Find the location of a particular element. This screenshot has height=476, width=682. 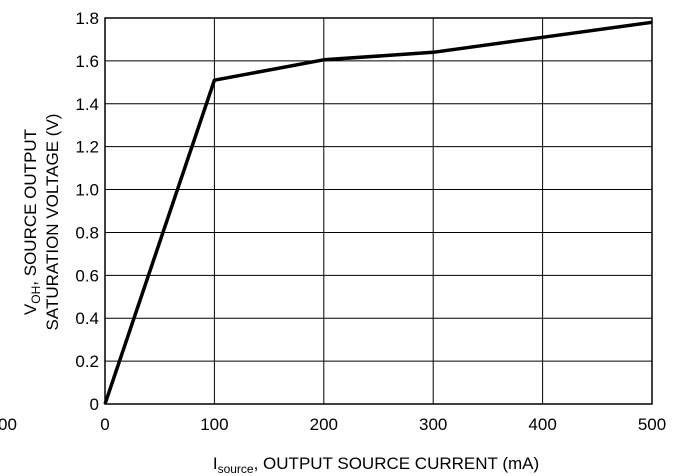

y-tick-label: 1.4 is located at coordinates (87, 104).